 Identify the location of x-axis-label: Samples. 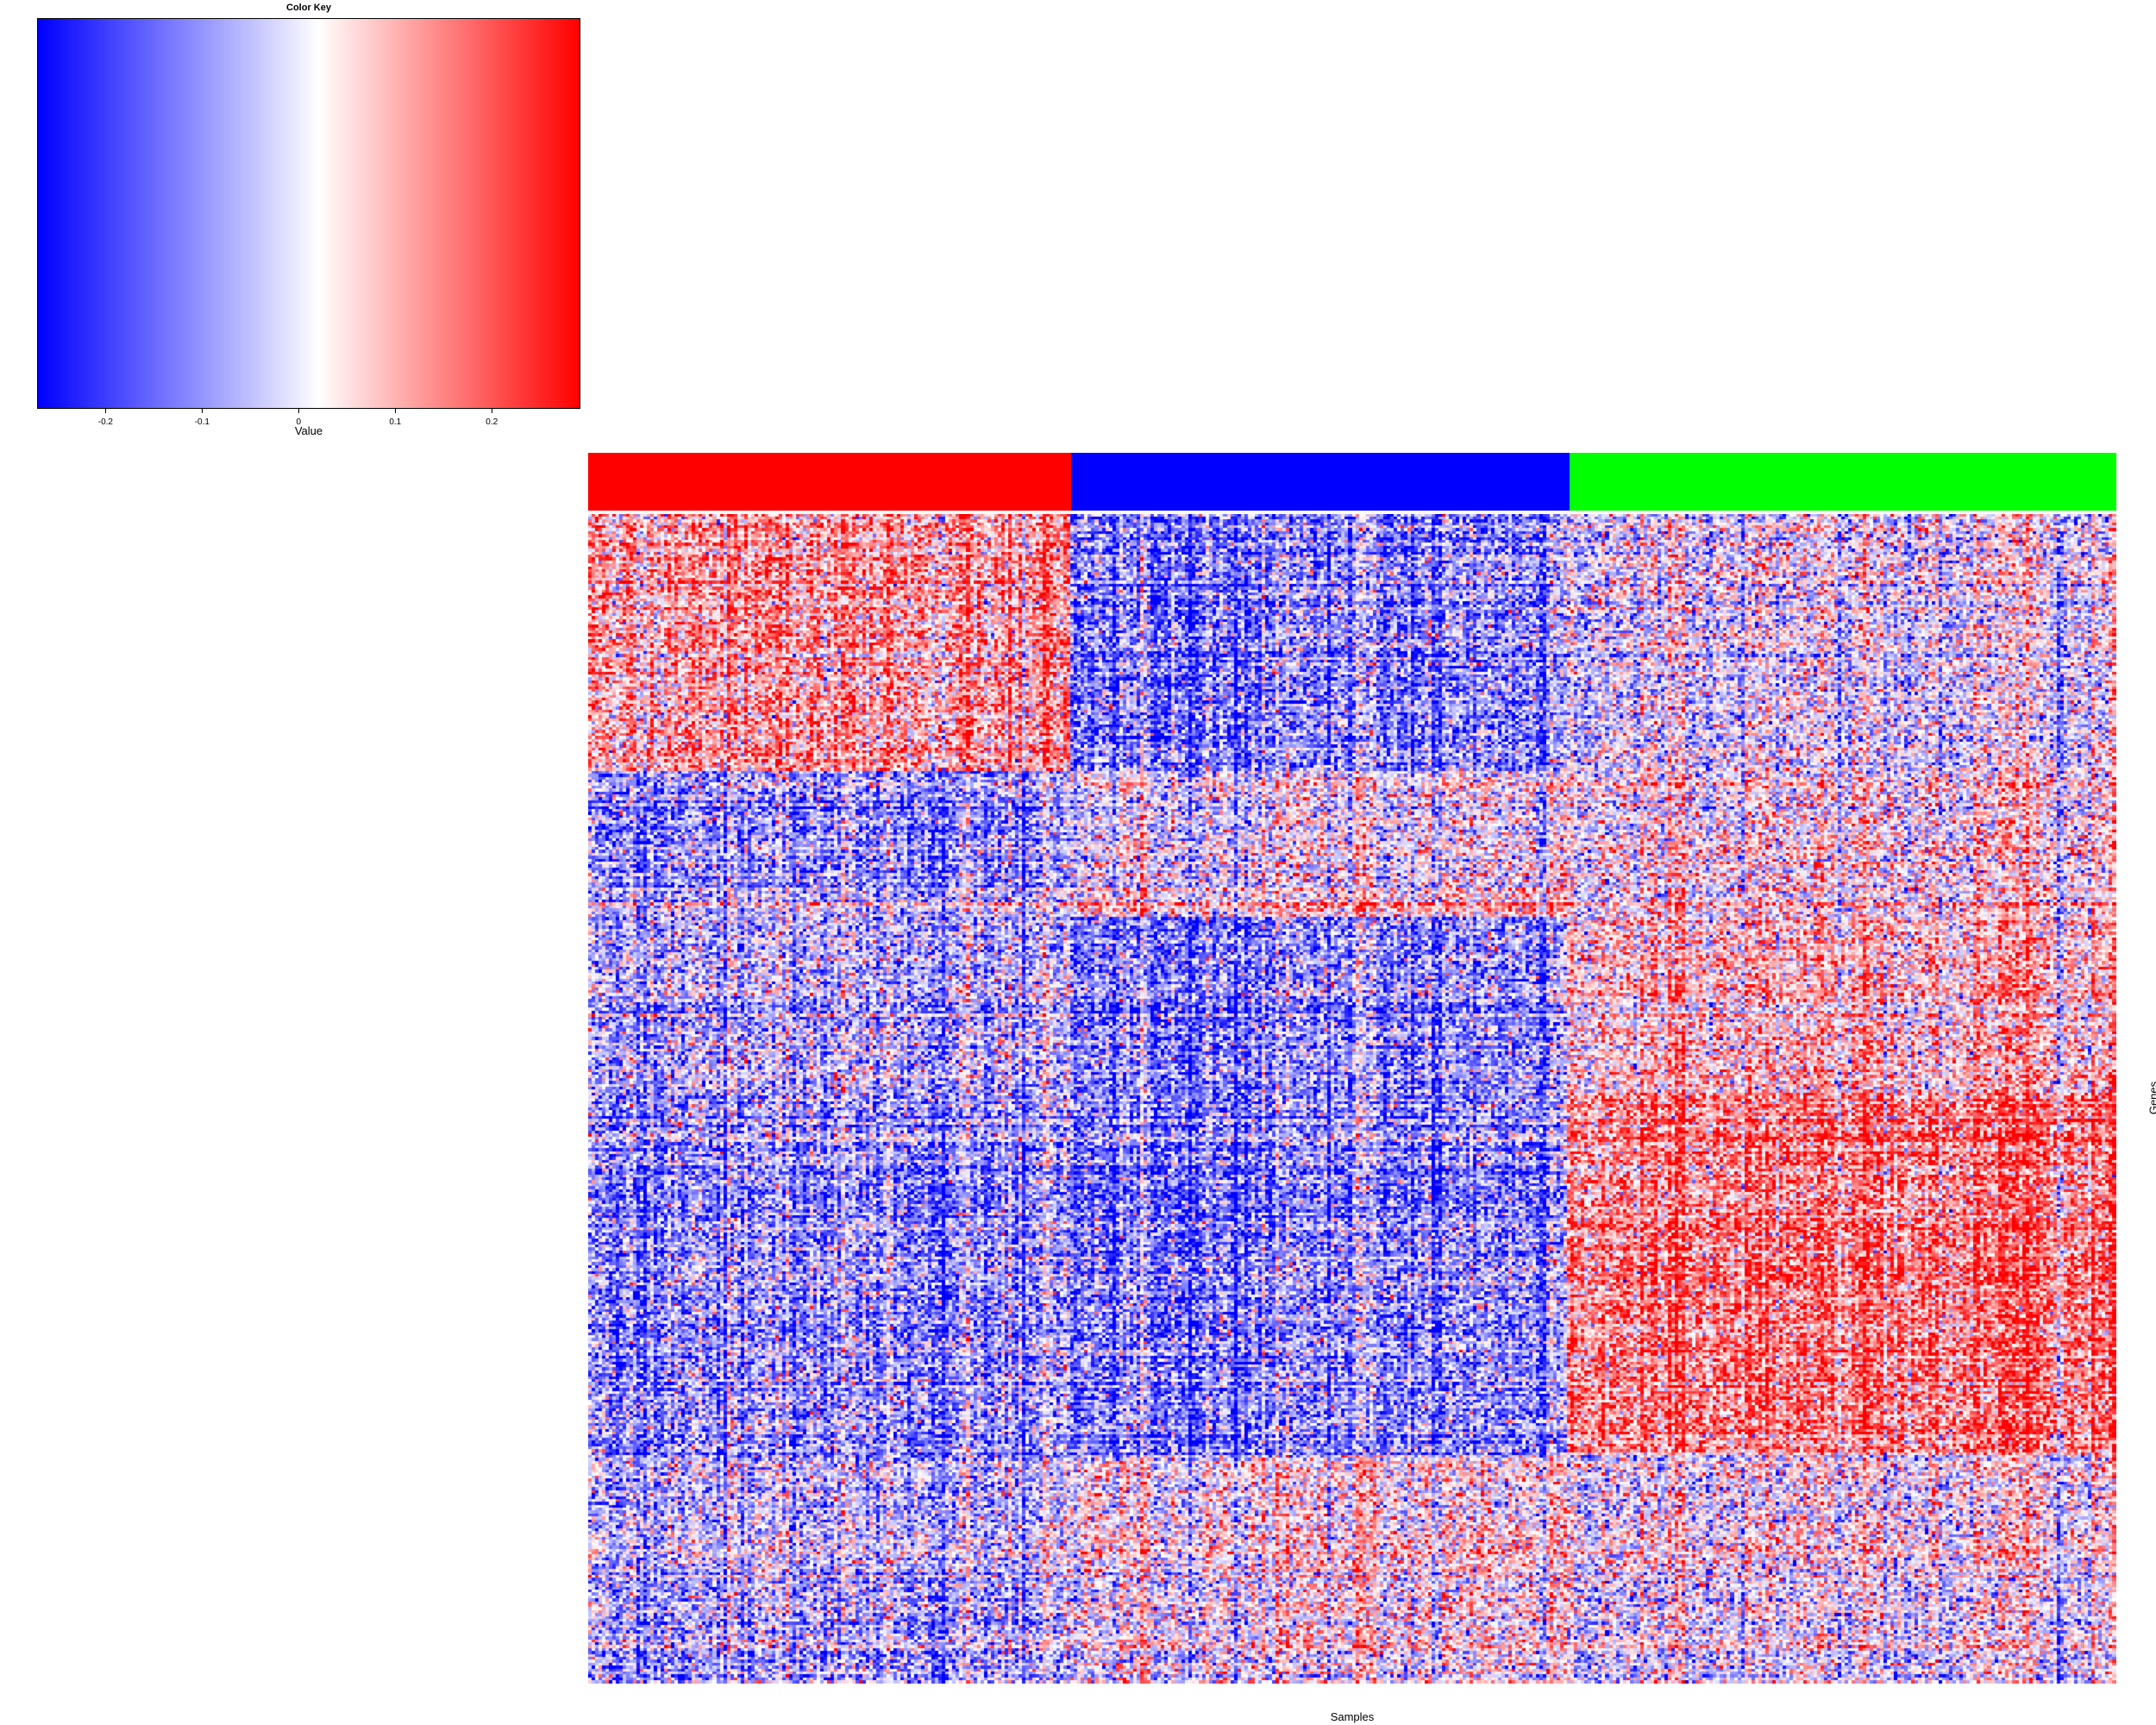
(1352, 1717).